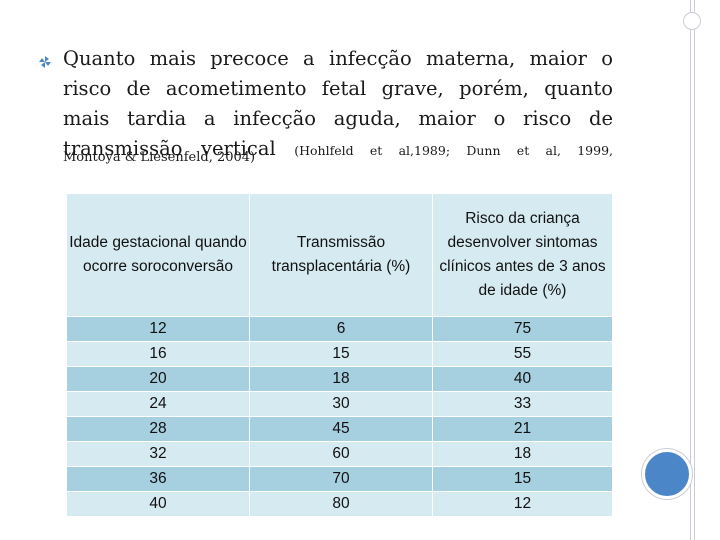  What do you see at coordinates (159, 157) in the screenshot?
I see `citation-continuation: Montoya & Liesenfeld, 2004)` at bounding box center [159, 157].